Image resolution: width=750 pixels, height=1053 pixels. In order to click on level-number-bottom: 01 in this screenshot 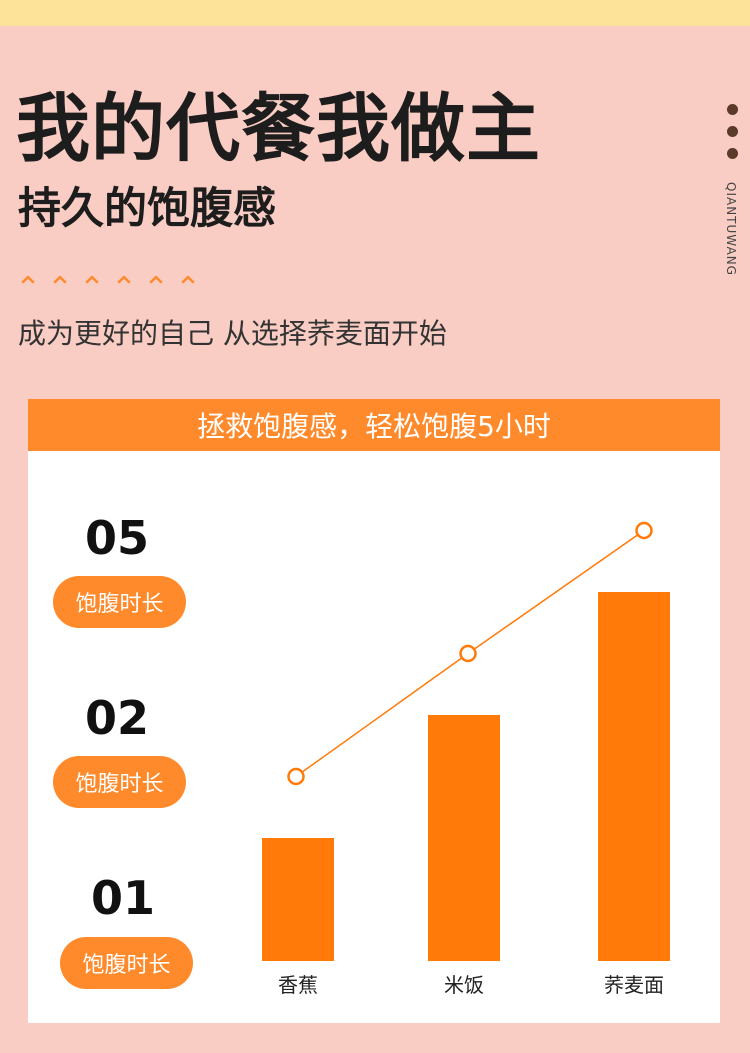, I will do `click(122, 898)`.